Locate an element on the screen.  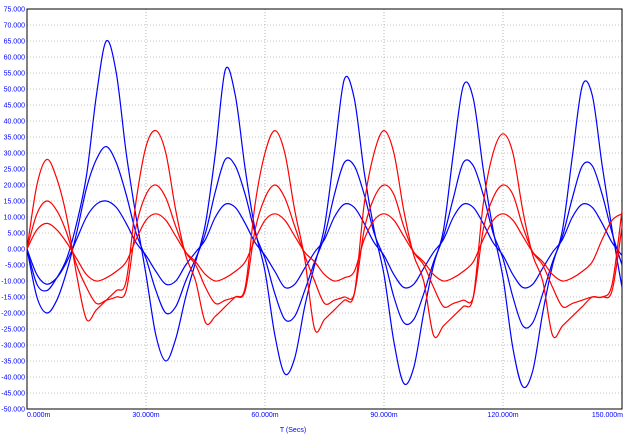
y-tick-label: 25.000 is located at coordinates (15, 170).